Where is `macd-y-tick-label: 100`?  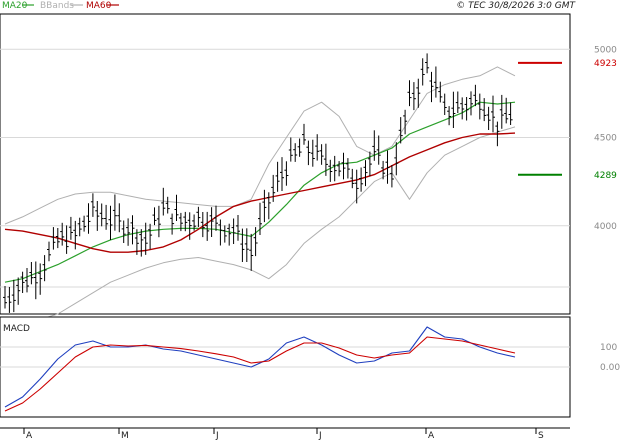
macd-y-tick-label: 100 is located at coordinates (608, 348).